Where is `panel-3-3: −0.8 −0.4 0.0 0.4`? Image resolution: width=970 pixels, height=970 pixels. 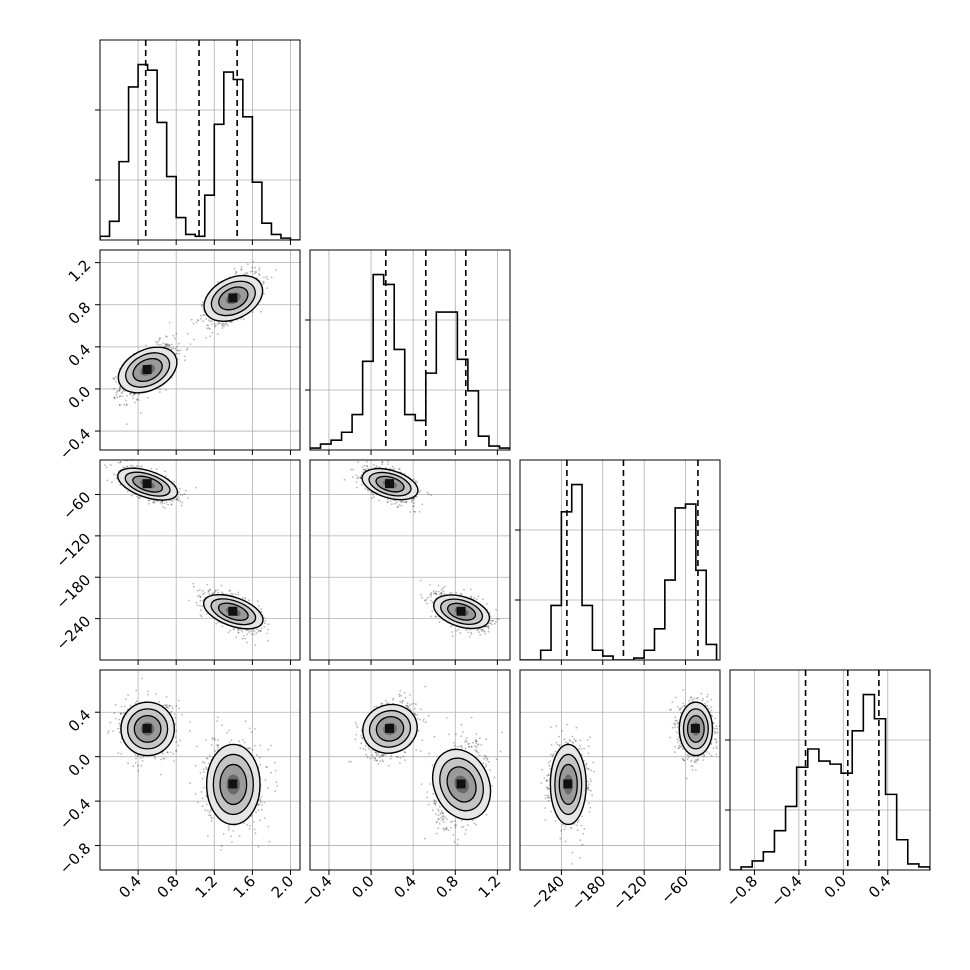 panel-3-3: −0.8 −0.4 0.0 0.4 is located at coordinates (827, 790).